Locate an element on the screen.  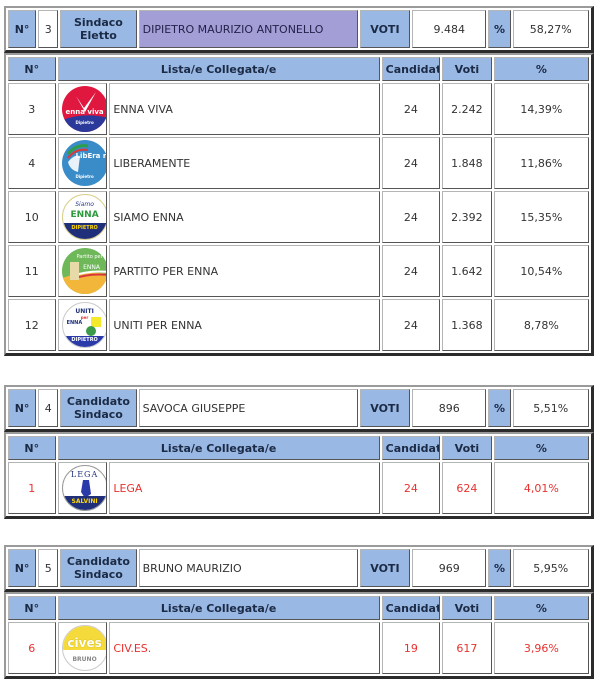
list-percent: 11,86% is located at coordinates (541, 163).